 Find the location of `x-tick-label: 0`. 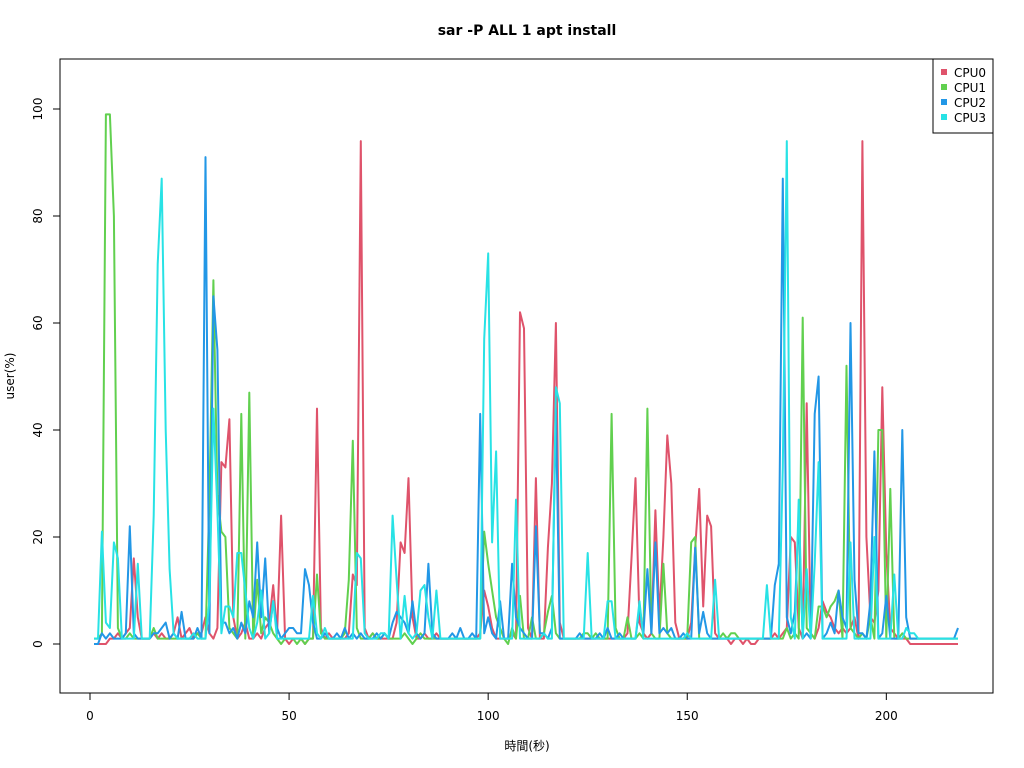

x-tick-label: 0 is located at coordinates (90, 716).